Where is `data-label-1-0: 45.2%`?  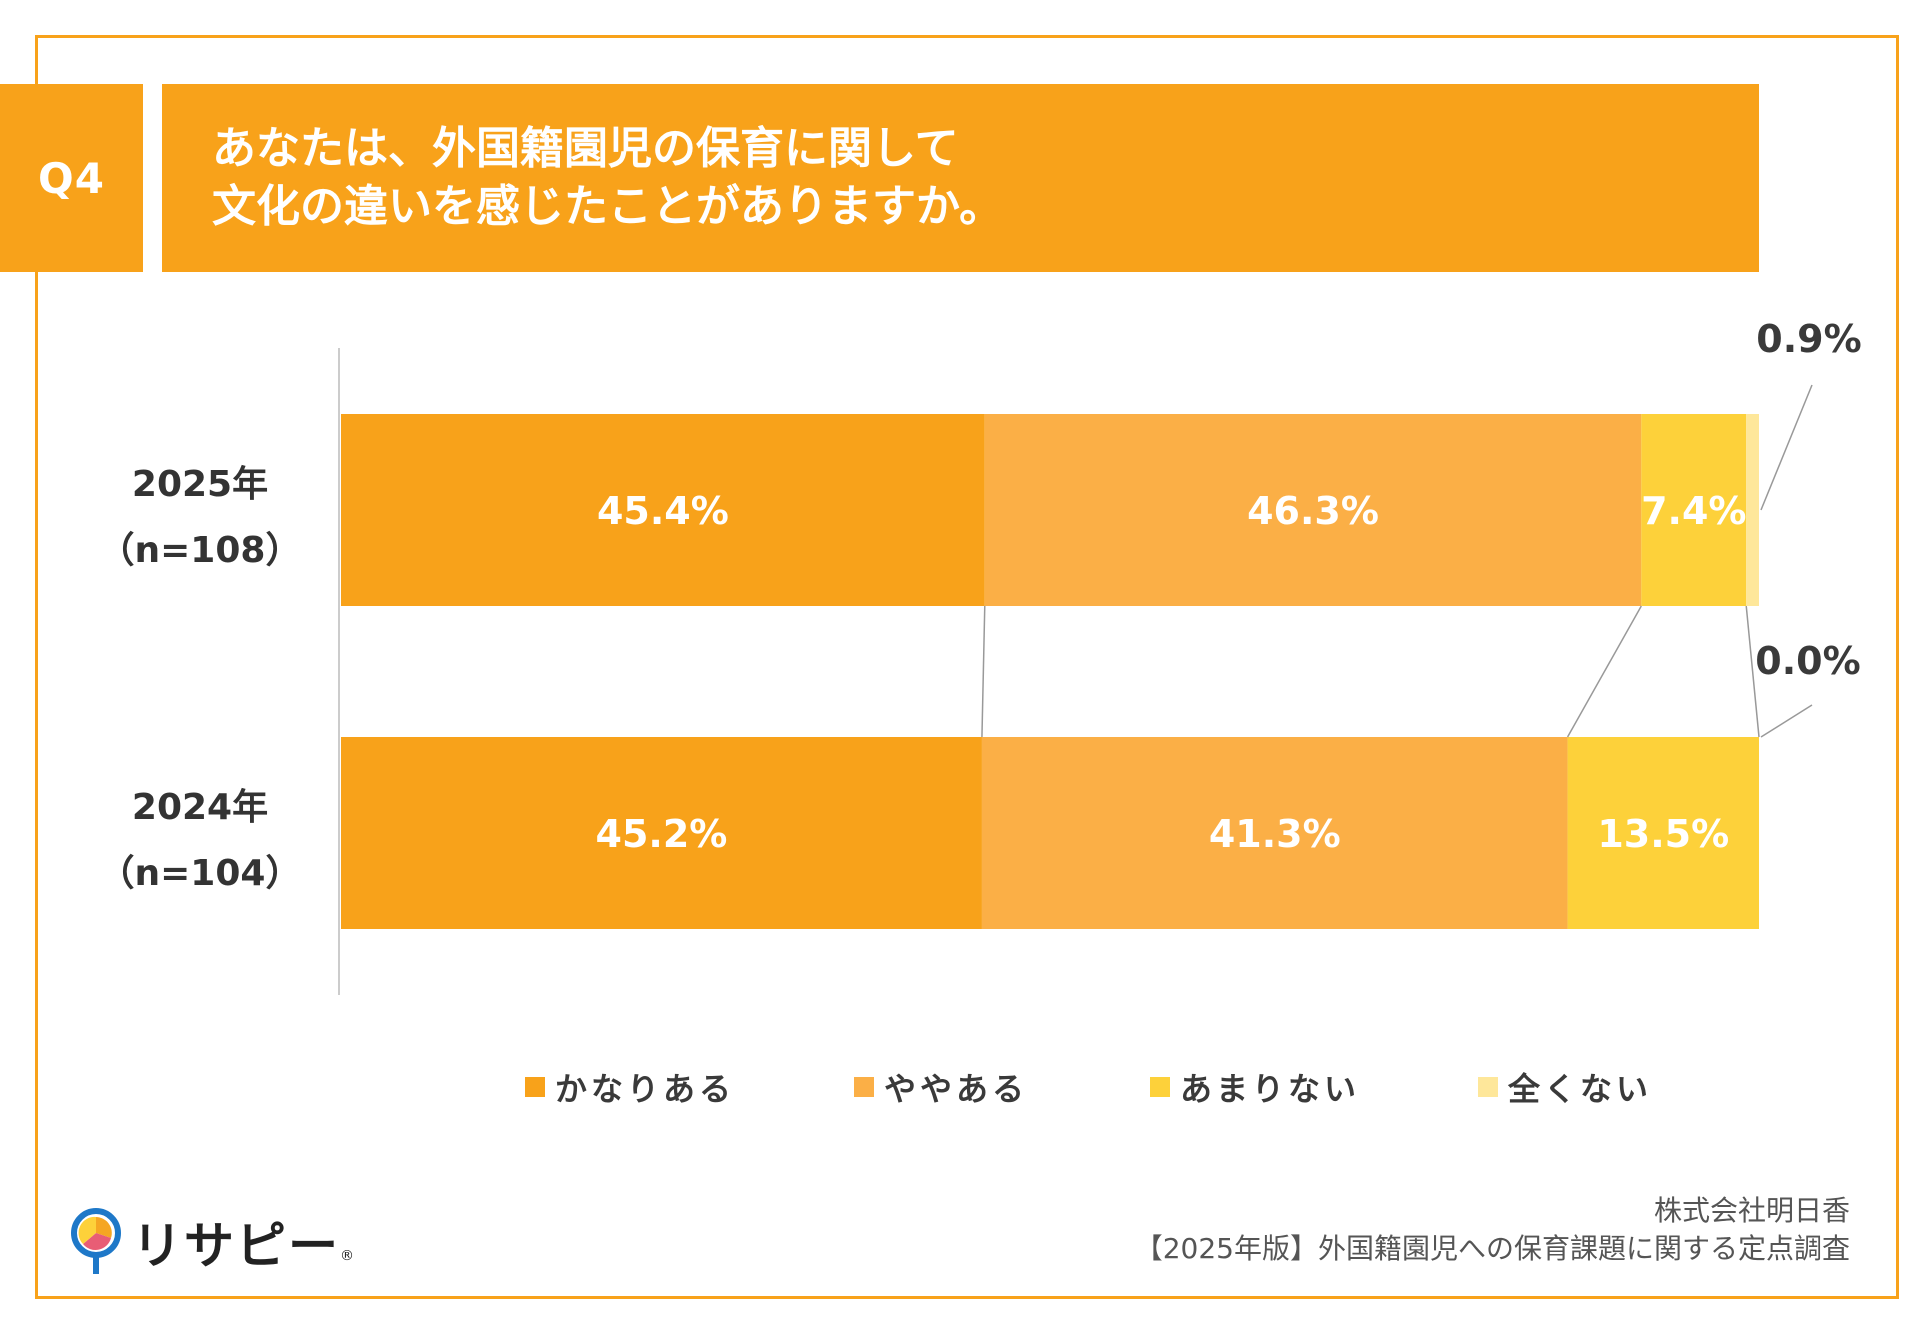 data-label-1-0: 45.2% is located at coordinates (662, 834).